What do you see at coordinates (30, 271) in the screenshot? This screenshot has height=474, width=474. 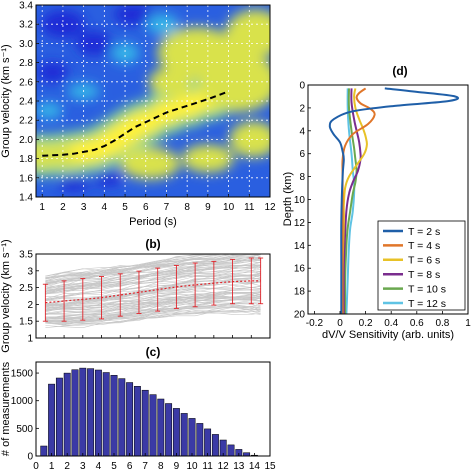 I see `y-tick-label: 3` at bounding box center [30, 271].